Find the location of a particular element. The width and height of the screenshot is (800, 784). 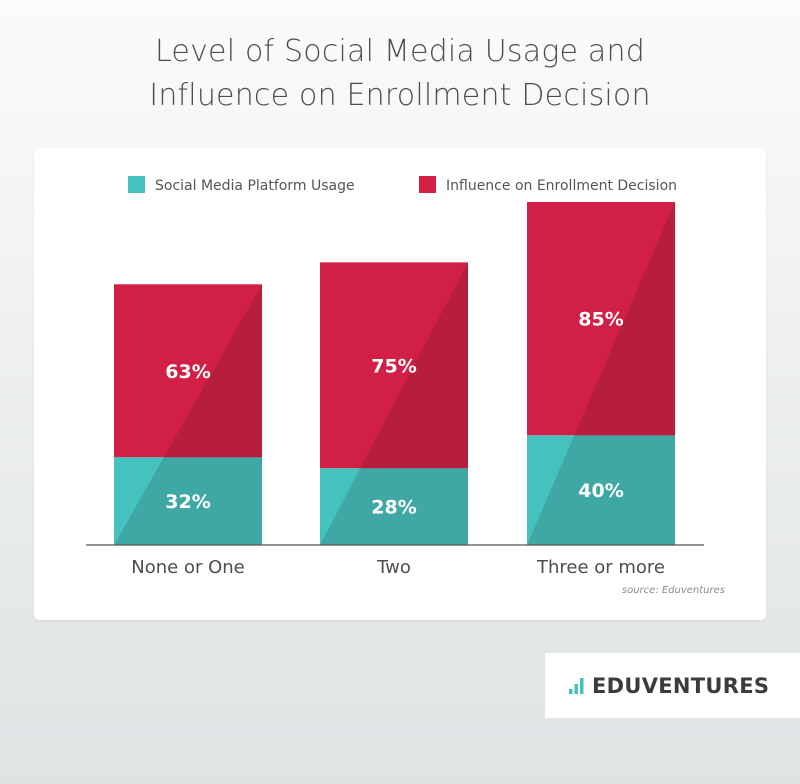

chart-title-line-1: Level of Social Media Usage and is located at coordinates (400, 51).